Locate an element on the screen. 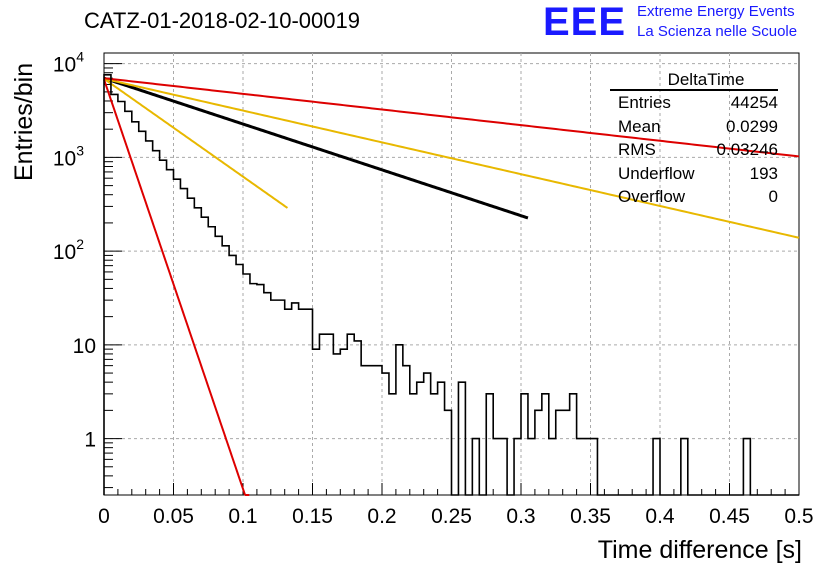 The image size is (836, 572). stats-row: Underflow 193 is located at coordinates (694, 174).